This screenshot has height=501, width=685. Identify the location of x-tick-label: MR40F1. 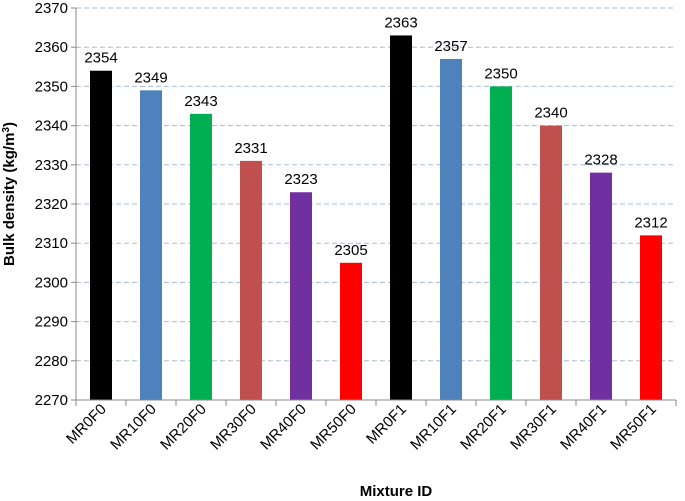
(583, 427).